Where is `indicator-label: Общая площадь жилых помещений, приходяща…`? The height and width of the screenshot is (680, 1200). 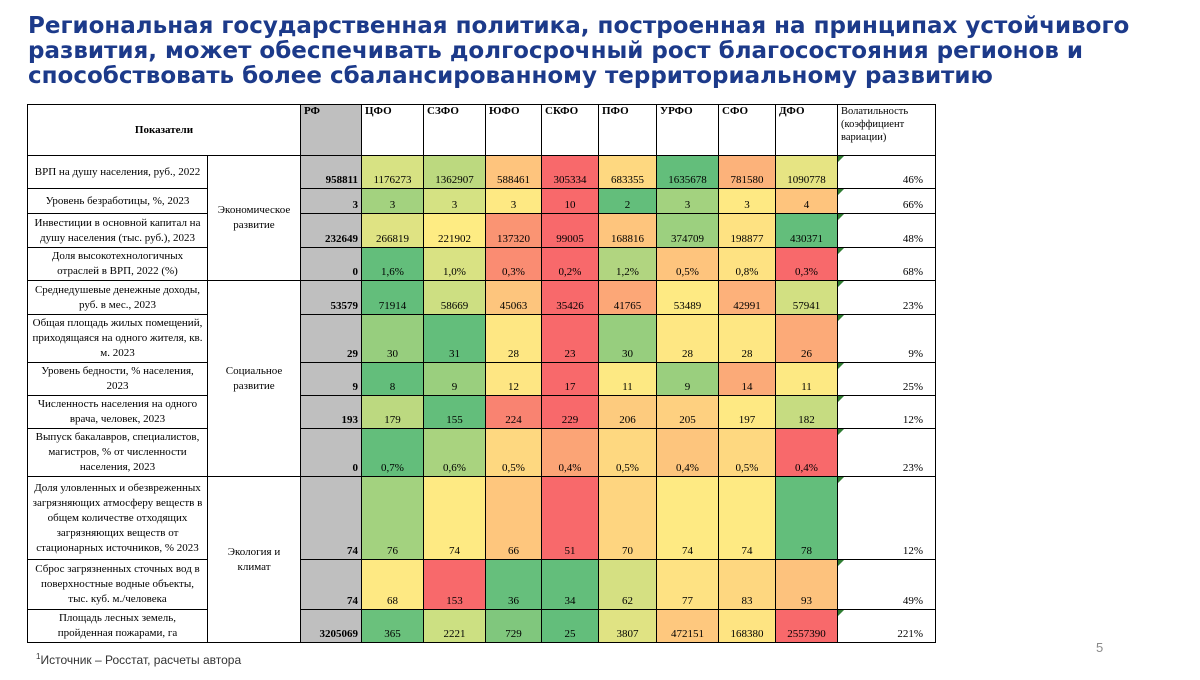
indicator-label: Общая площадь жилых помещений, приходяща… is located at coordinates (117, 338).